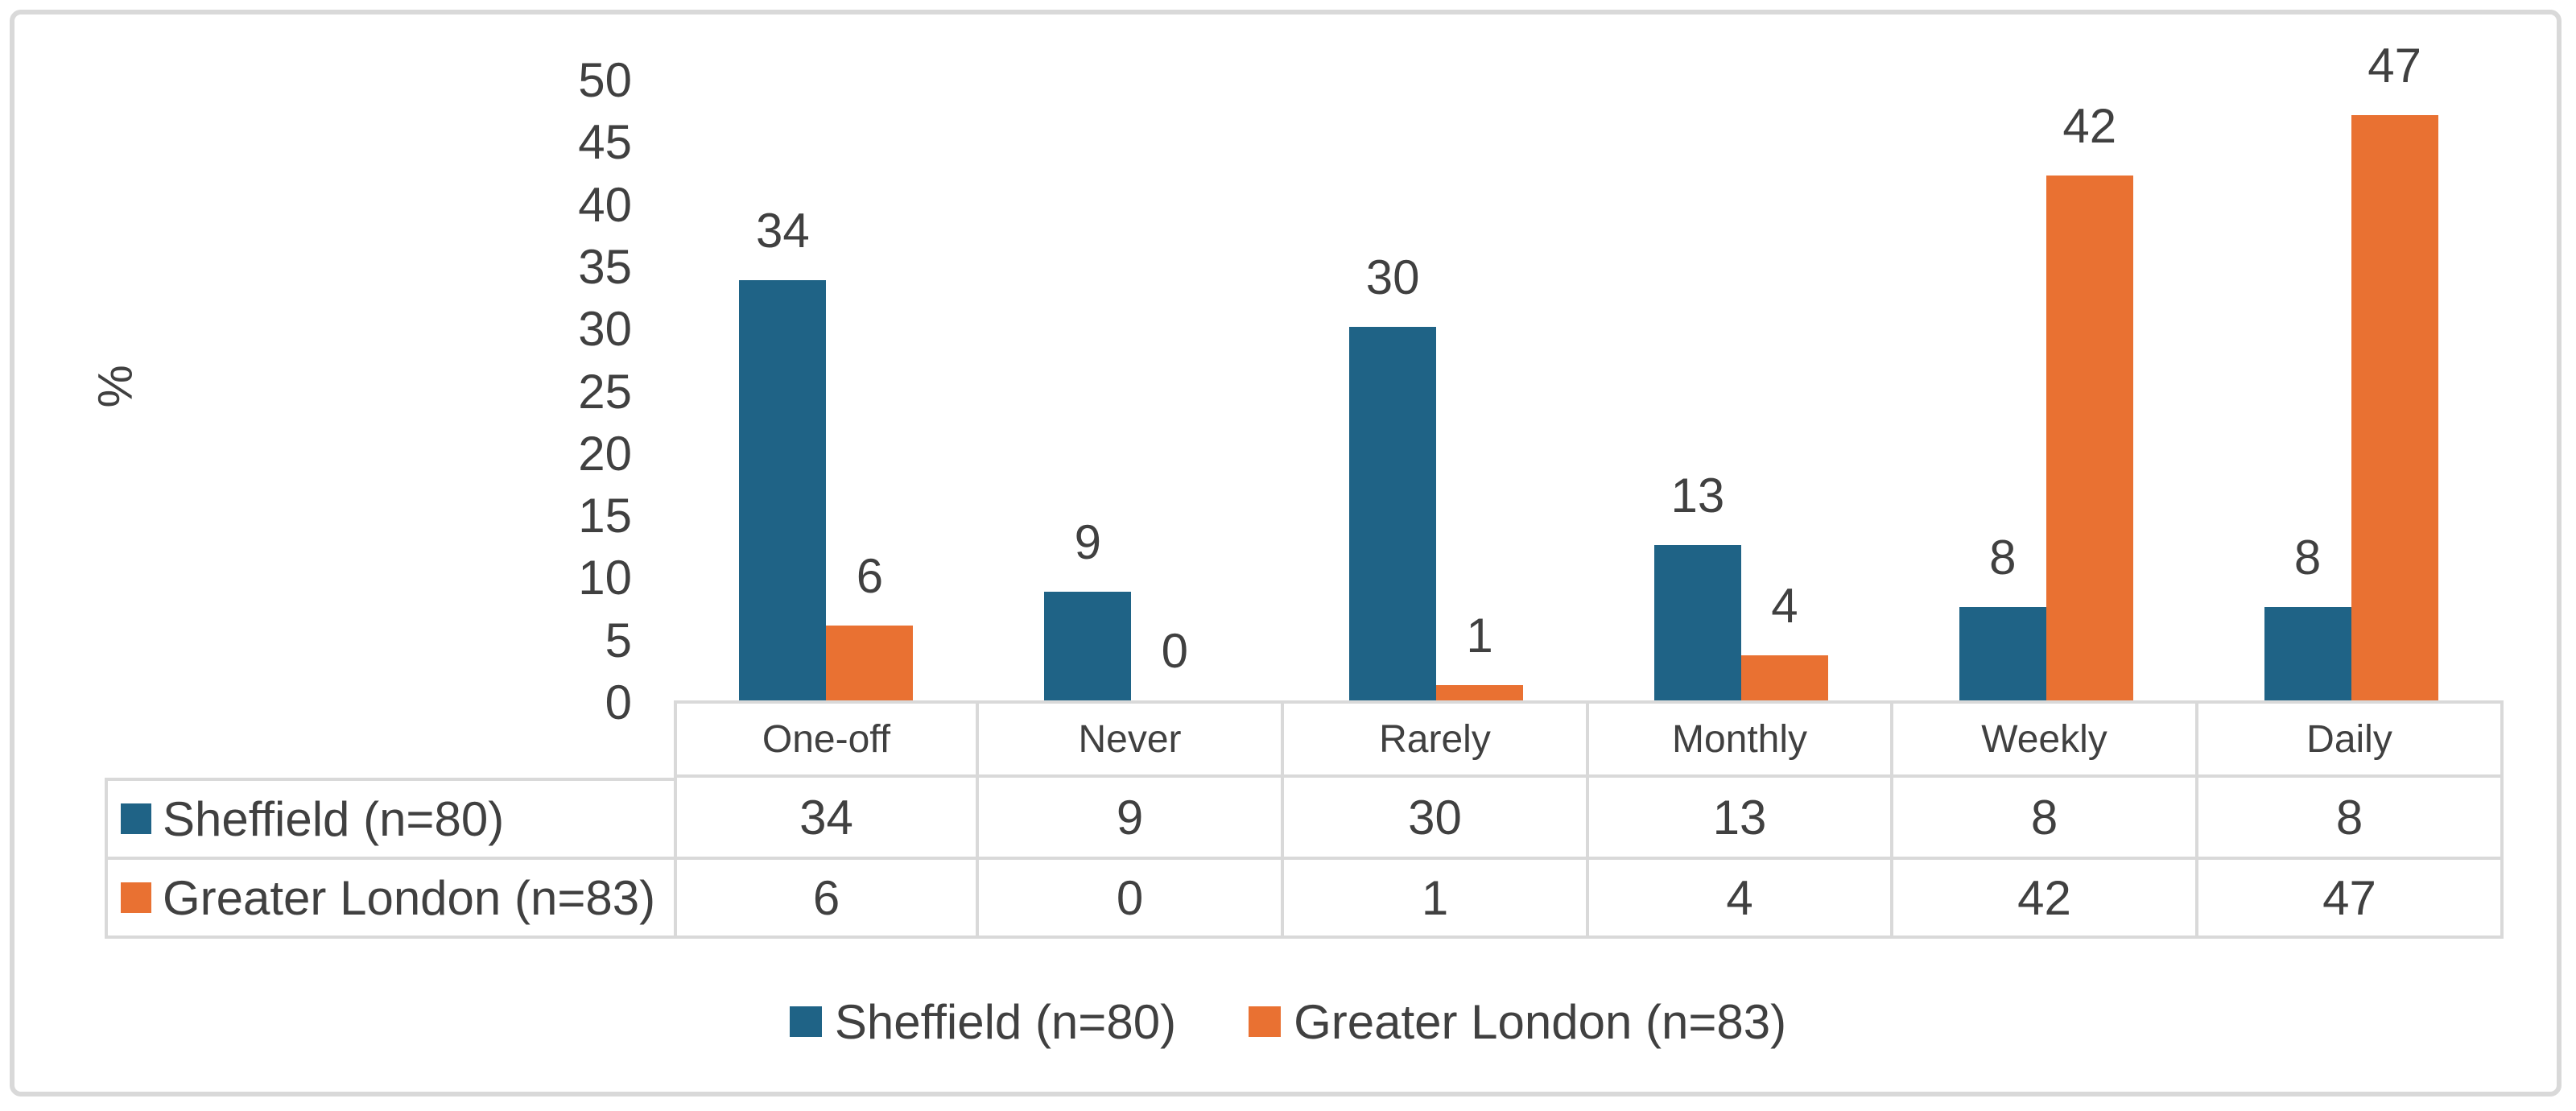 The width and height of the screenshot is (2576, 1111). I want to click on data-label: 6, so click(870, 576).